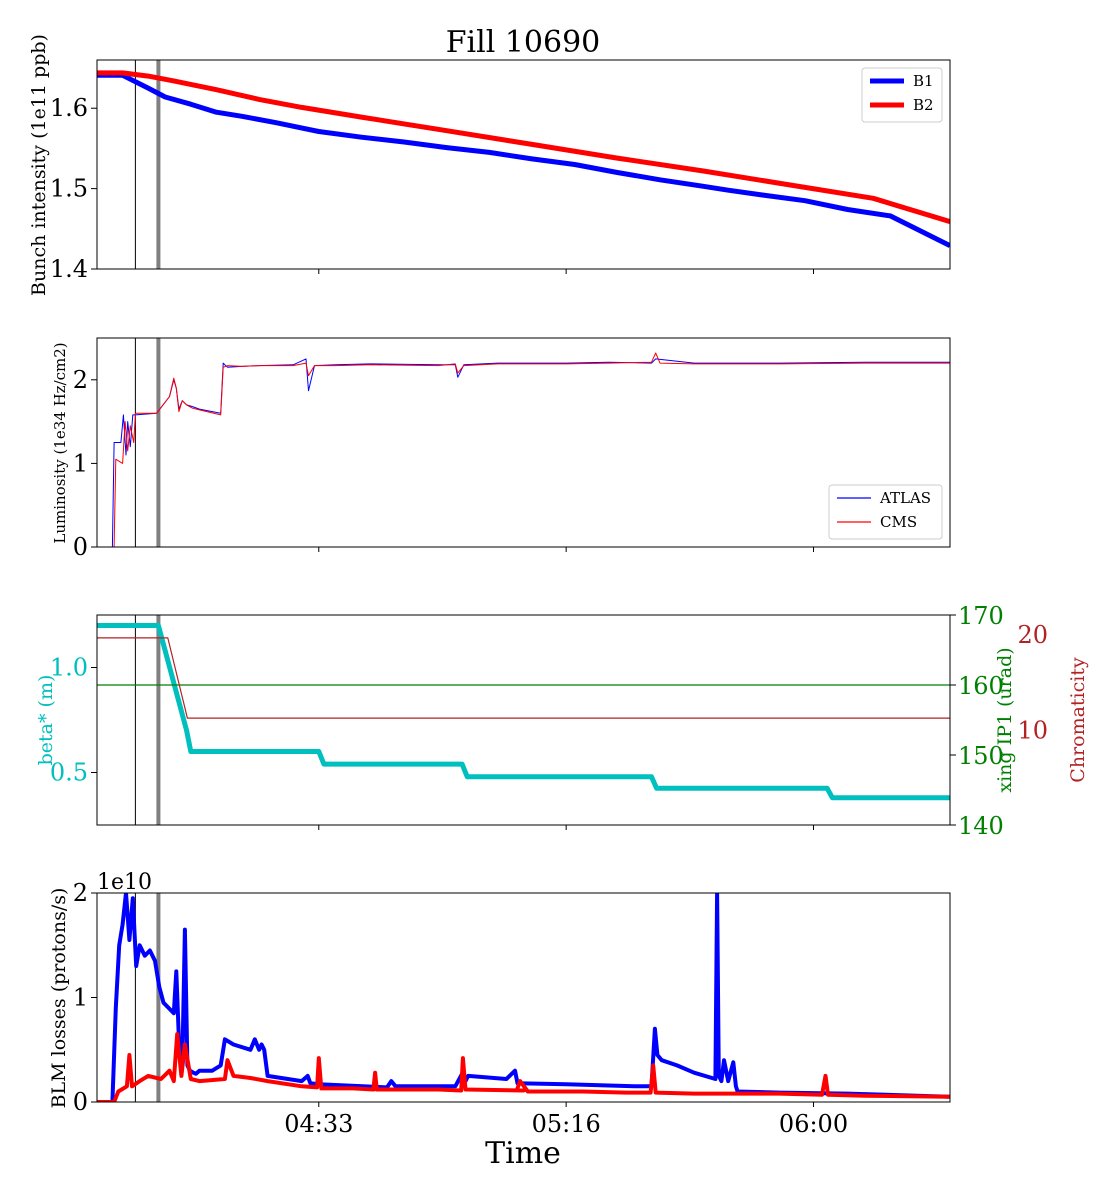  I want to click on plot-area-optics, so click(523, 720).